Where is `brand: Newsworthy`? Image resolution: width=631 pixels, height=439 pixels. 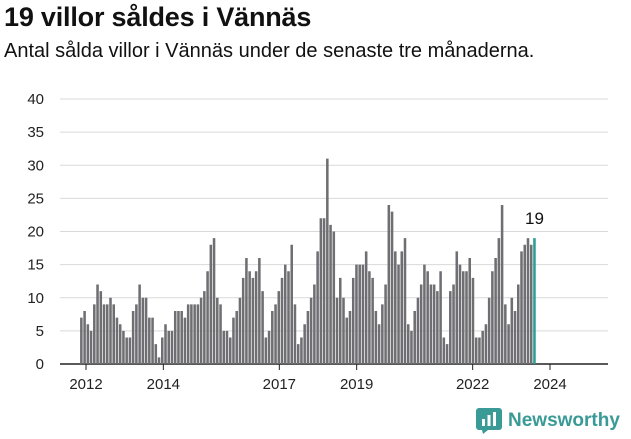
brand: Newsworthy is located at coordinates (548, 421).